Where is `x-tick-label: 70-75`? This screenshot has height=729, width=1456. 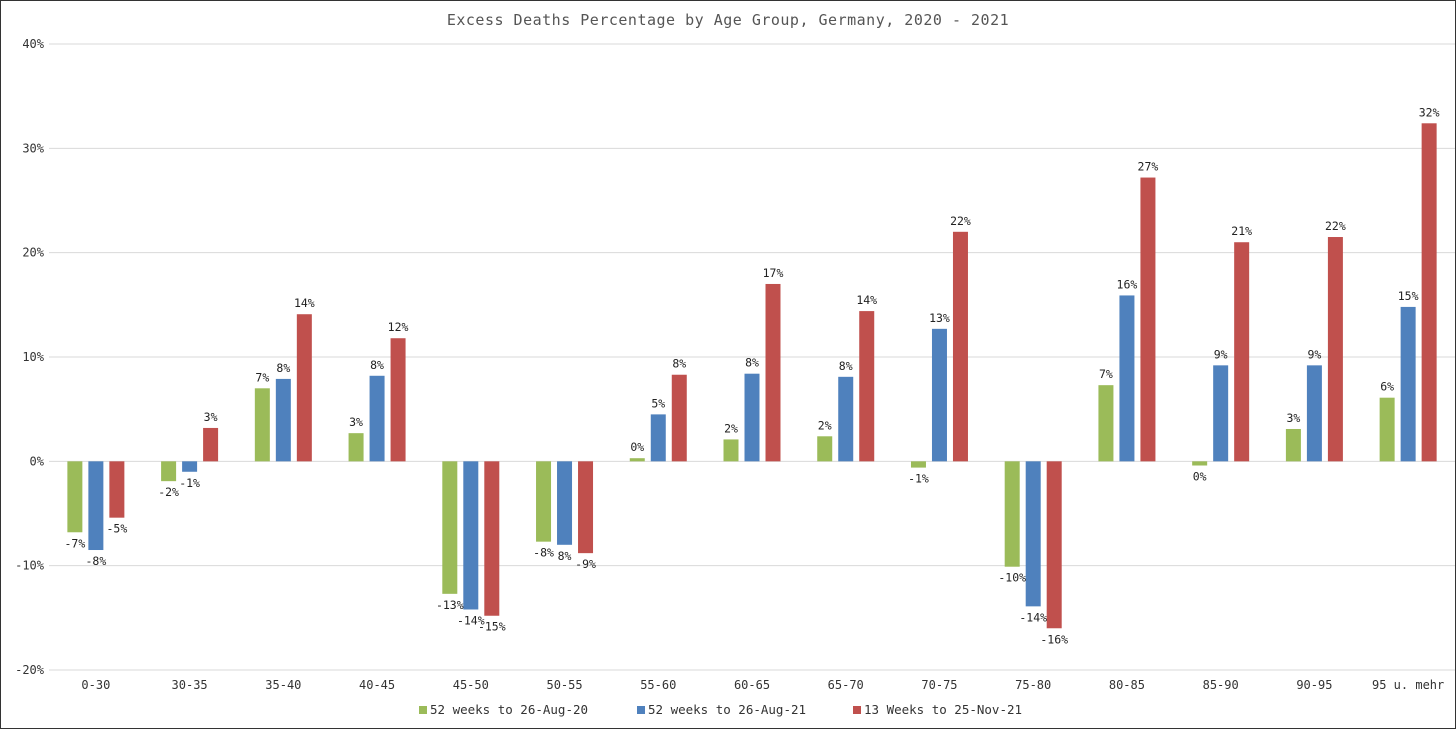 x-tick-label: 70-75 is located at coordinates (939, 685).